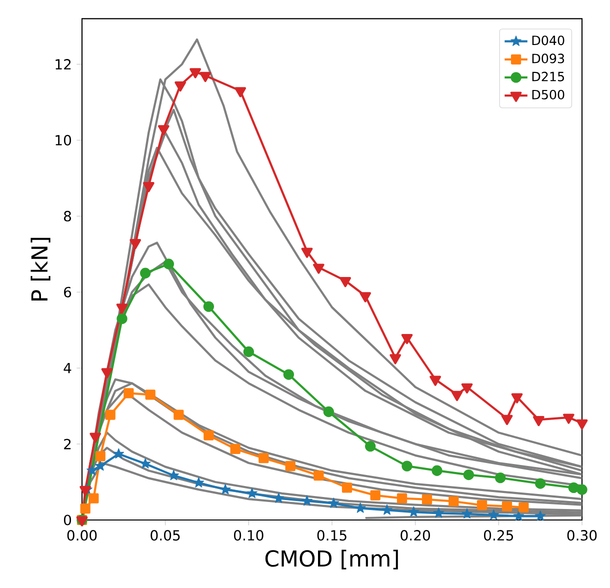 Image resolution: width=610 pixels, height=588 pixels. I want to click on x-axis-title: CMOD [mm], so click(331, 560).